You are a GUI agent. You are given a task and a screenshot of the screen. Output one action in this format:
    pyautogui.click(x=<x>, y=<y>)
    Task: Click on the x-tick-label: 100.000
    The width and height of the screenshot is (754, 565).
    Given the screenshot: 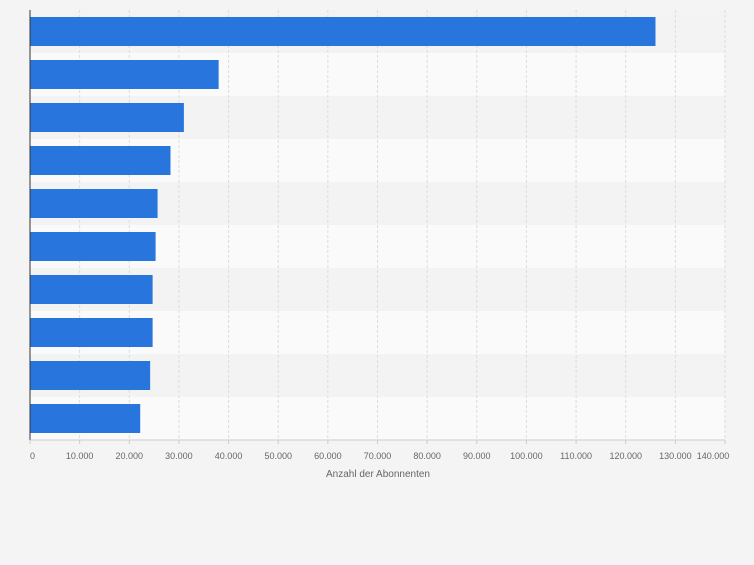 What is the action you would take?
    pyautogui.click(x=526, y=456)
    